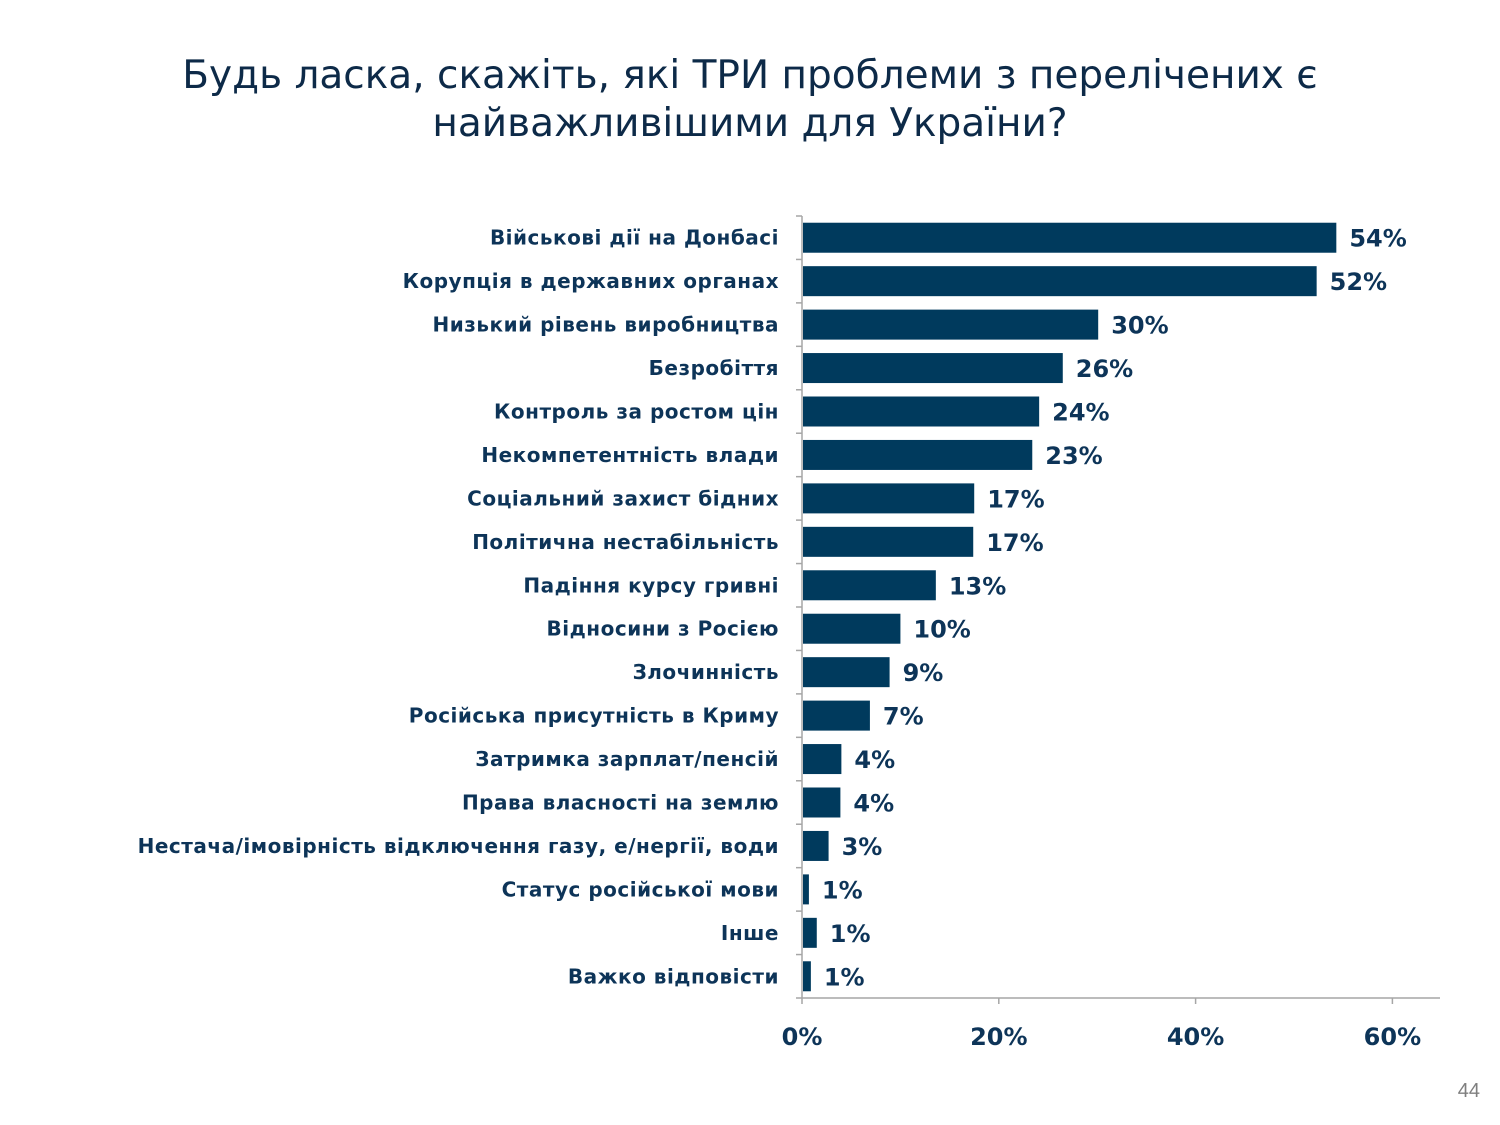  I want to click on category-label: Низький рівень виробництва, so click(606, 325).